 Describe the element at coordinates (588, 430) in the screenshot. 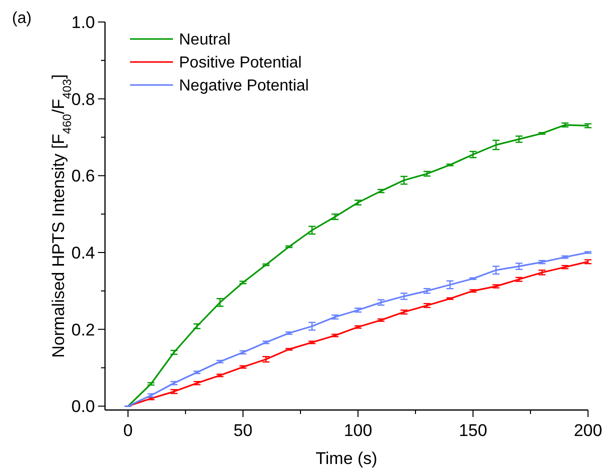

I see `x-tick-label: 200` at that location.